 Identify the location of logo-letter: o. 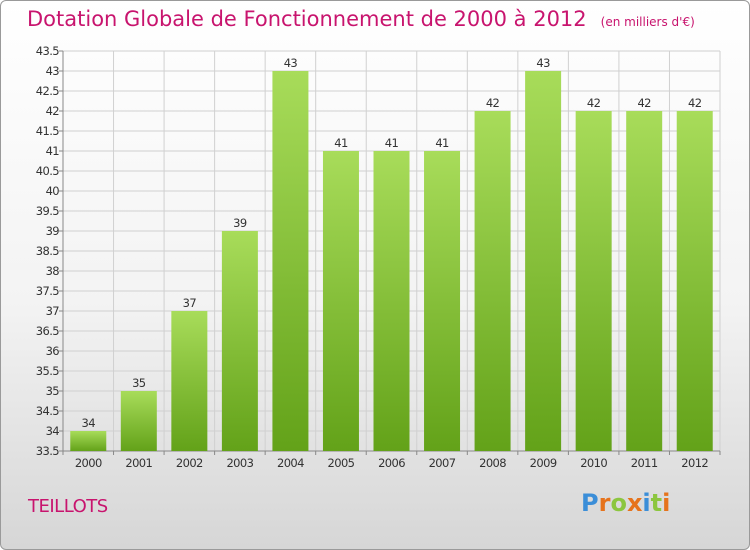
(618, 503).